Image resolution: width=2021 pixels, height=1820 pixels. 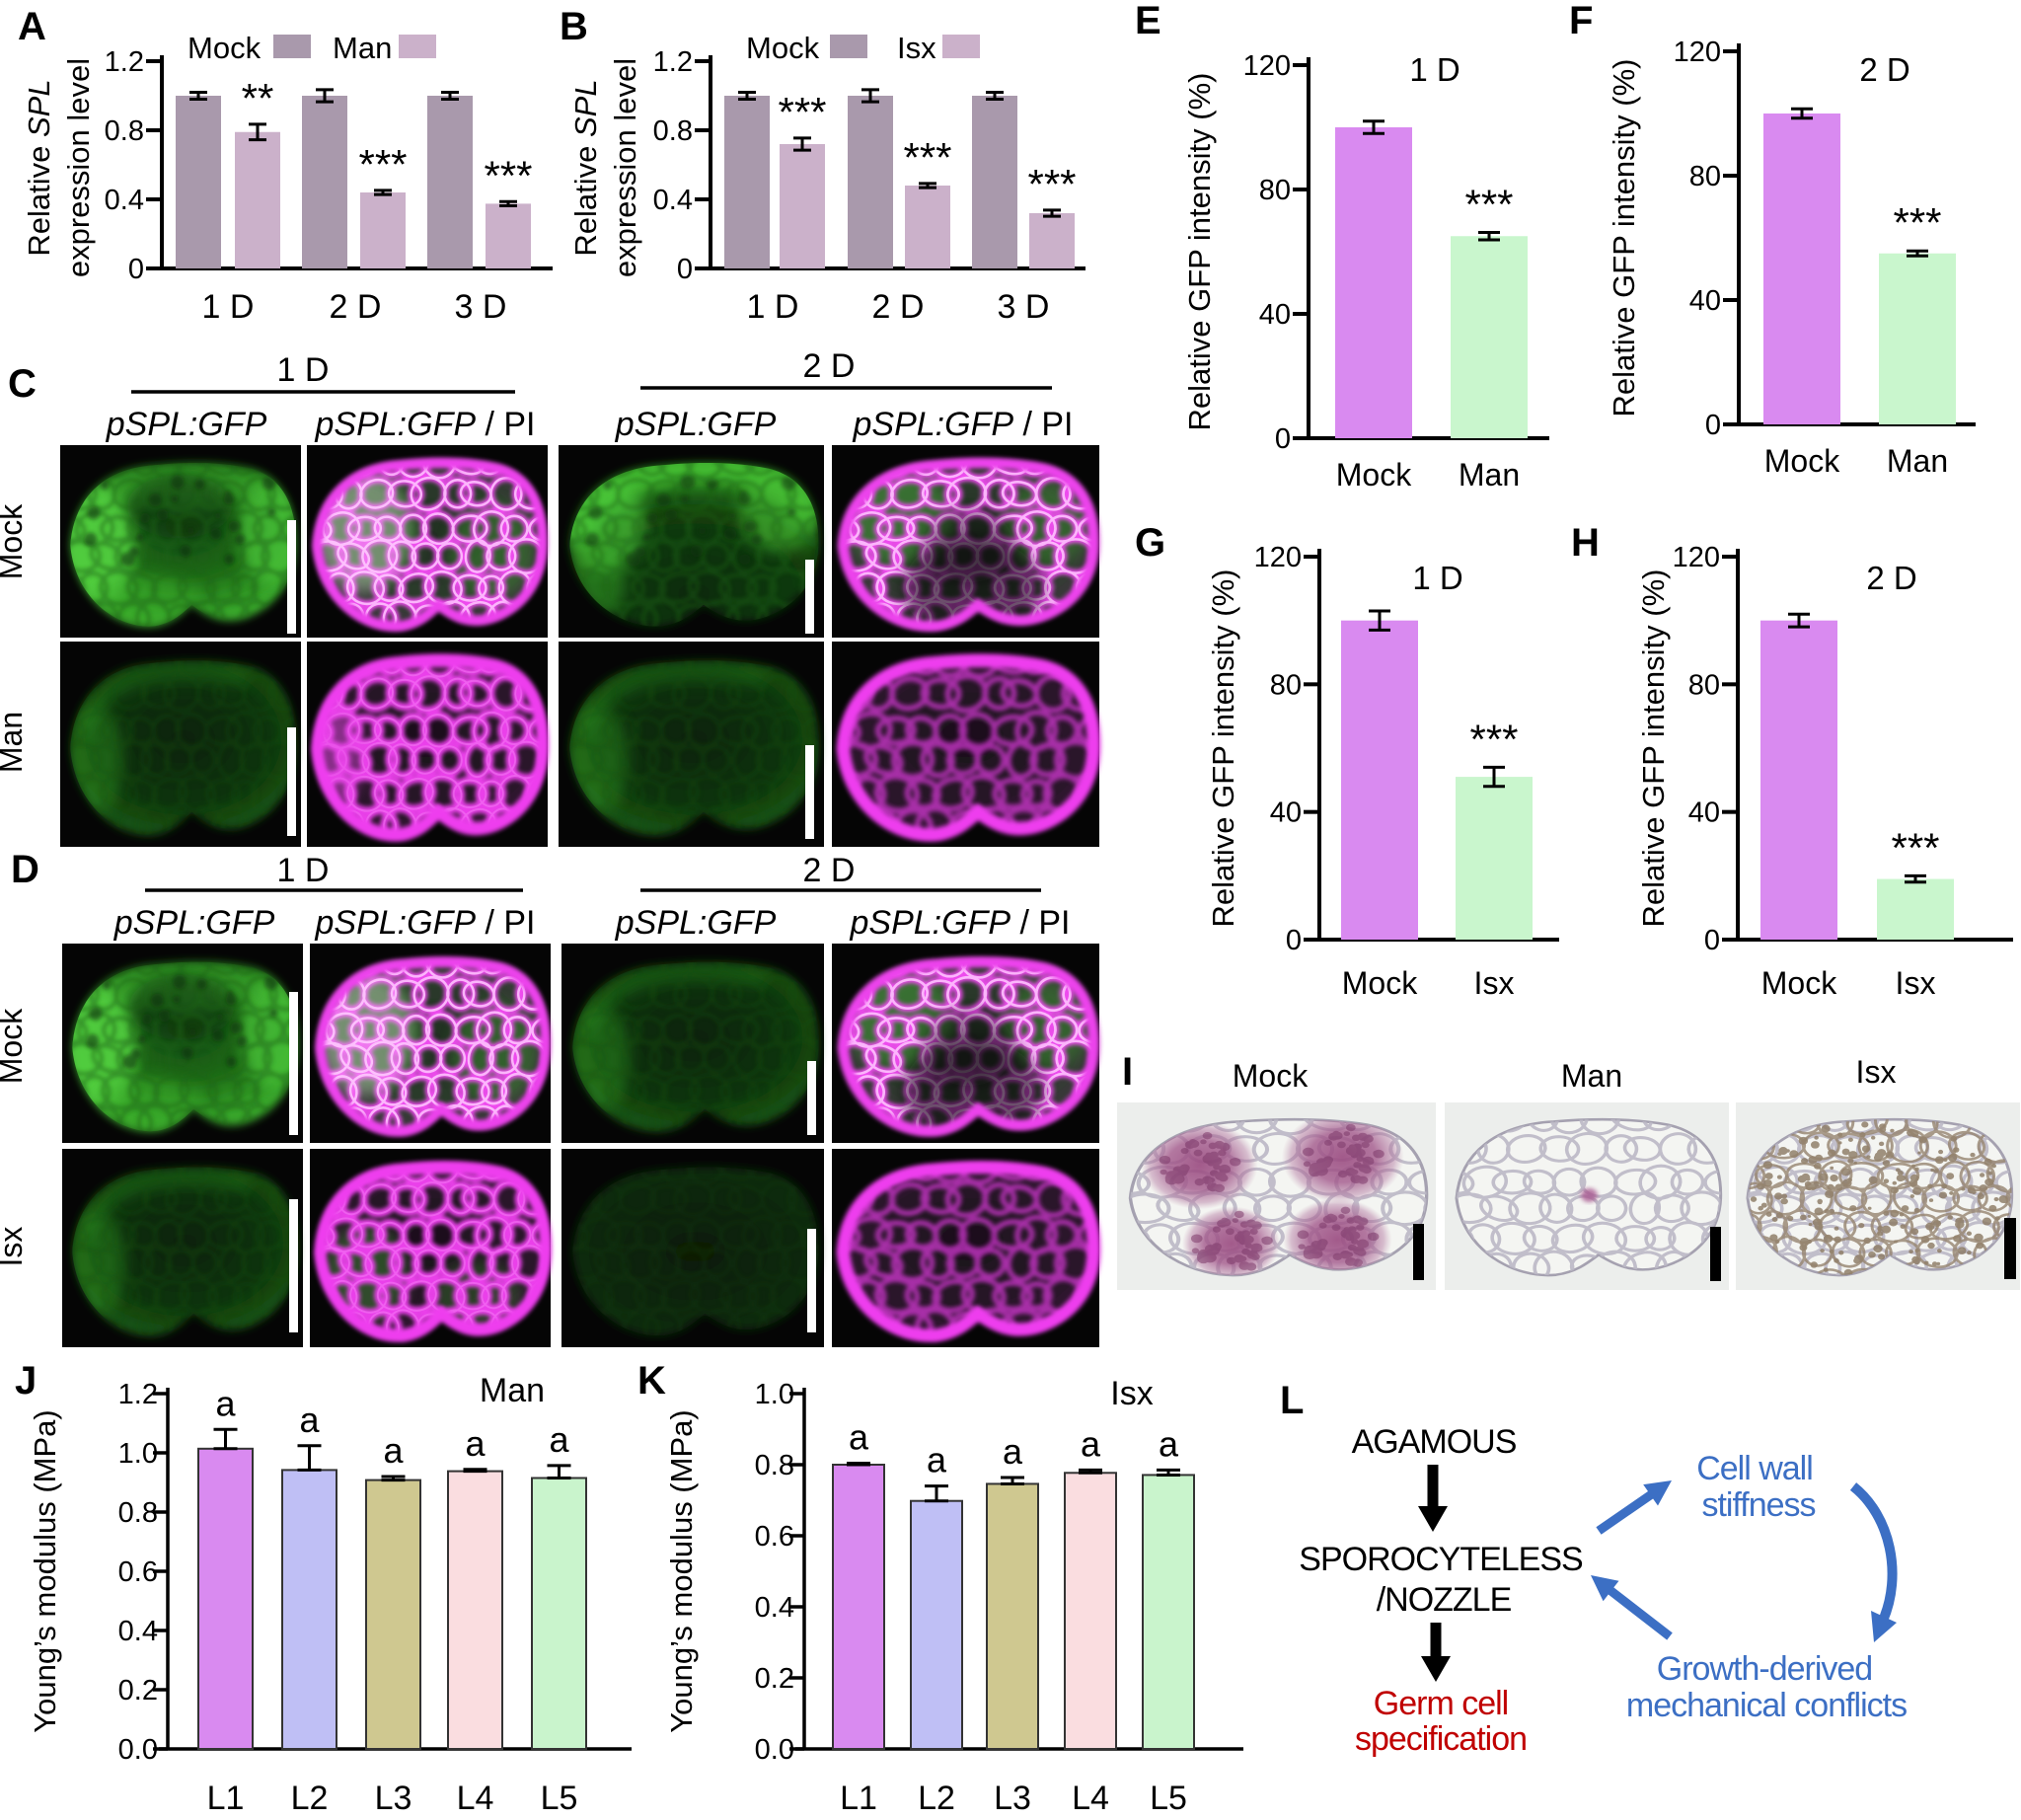 What do you see at coordinates (138, 1454) in the screenshot?
I see `svg-text: 1.0` at bounding box center [138, 1454].